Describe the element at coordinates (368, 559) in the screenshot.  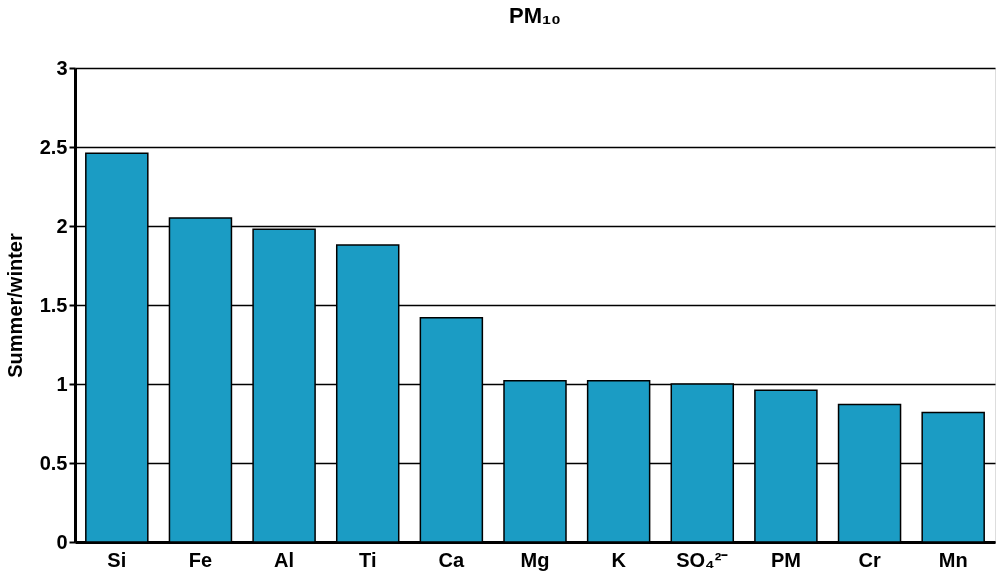
I see `x-tick-label: Ti` at that location.